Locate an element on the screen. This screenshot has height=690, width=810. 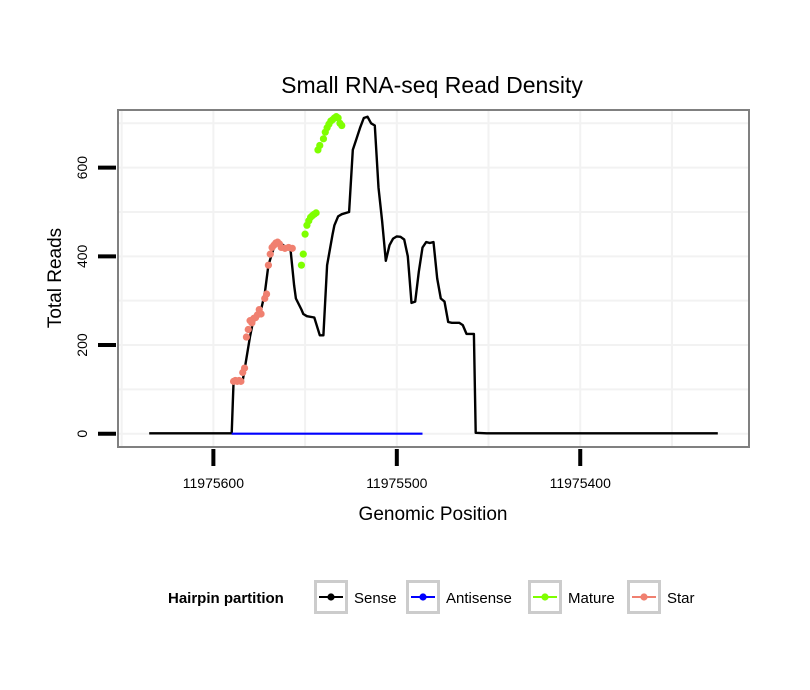
series-points-star is located at coordinates (262, 311).